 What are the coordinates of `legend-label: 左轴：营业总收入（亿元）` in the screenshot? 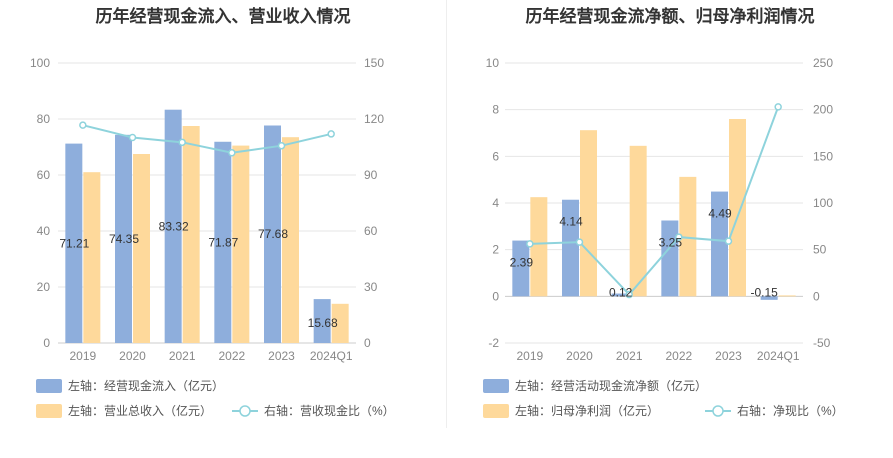 It's located at (140, 410).